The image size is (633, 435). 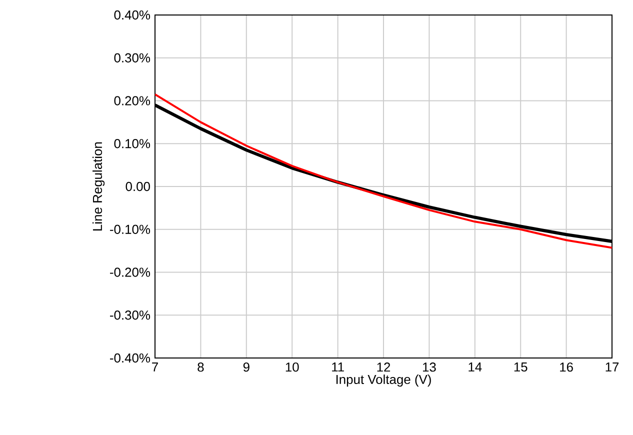 What do you see at coordinates (130, 358) in the screenshot?
I see `y-tick-label: -0.40%` at bounding box center [130, 358].